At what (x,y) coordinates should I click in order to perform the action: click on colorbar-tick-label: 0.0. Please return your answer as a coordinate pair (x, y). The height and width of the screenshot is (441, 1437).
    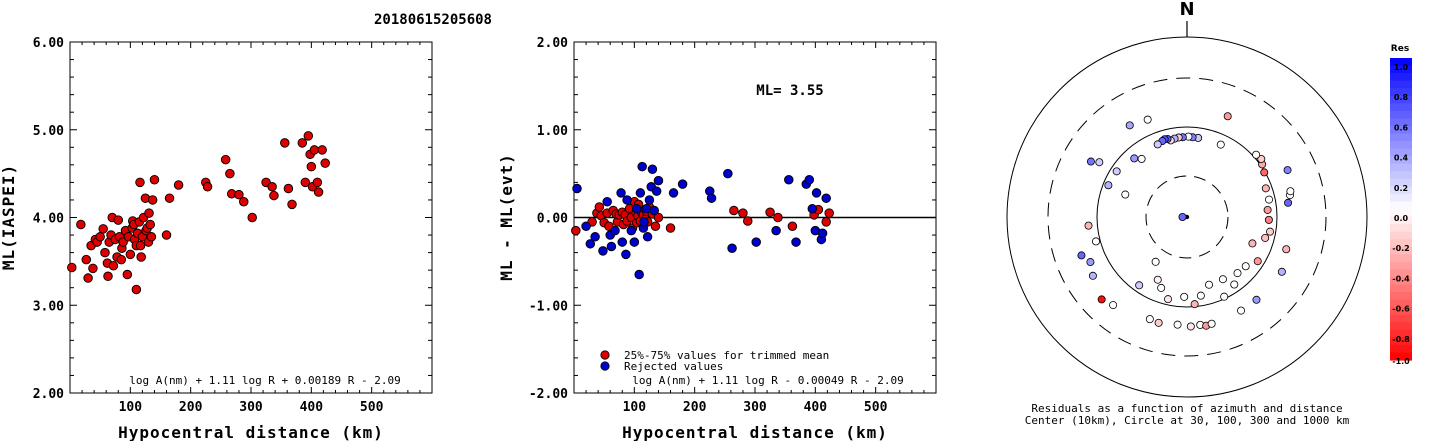
    Looking at the image, I should click on (1401, 218).